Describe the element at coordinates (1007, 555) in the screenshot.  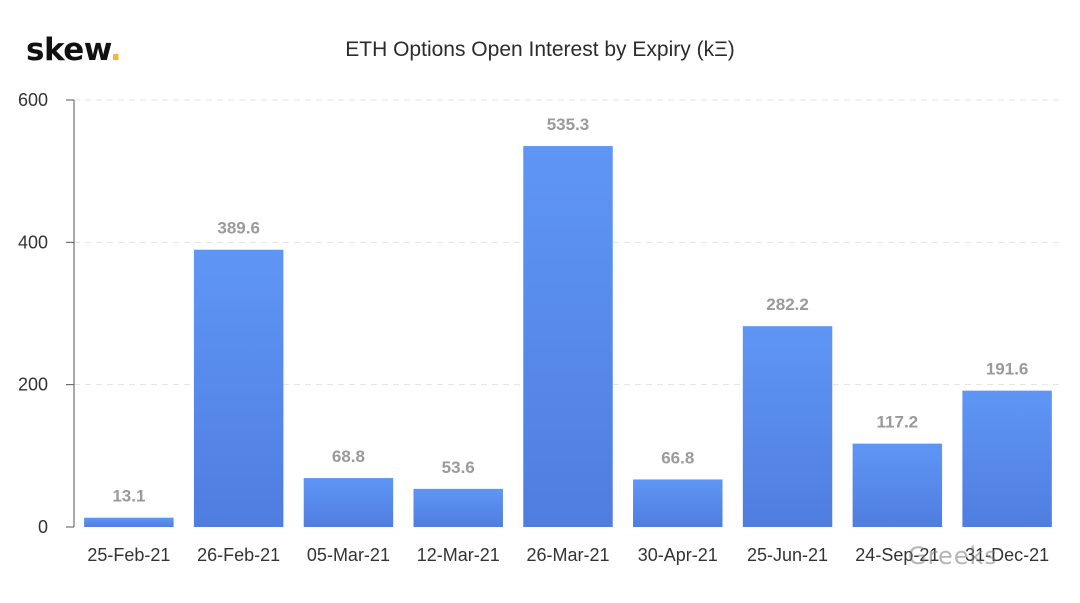
I see `x-tick-label: 31-Dec-21` at that location.